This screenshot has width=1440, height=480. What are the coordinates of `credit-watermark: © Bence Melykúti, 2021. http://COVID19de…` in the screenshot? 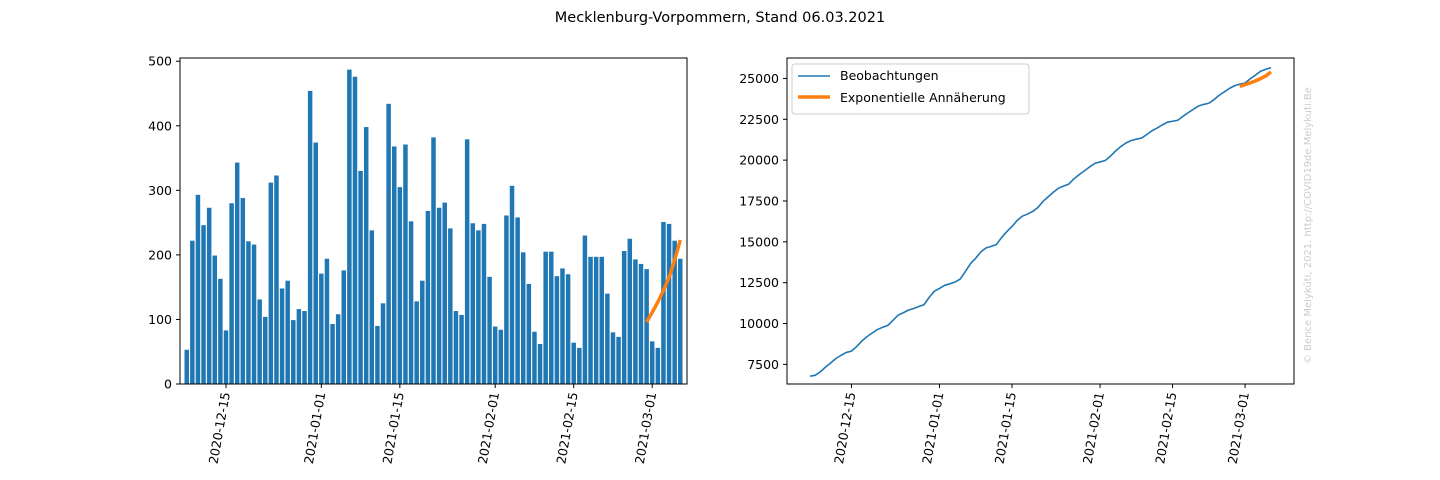 It's located at (1308, 225).